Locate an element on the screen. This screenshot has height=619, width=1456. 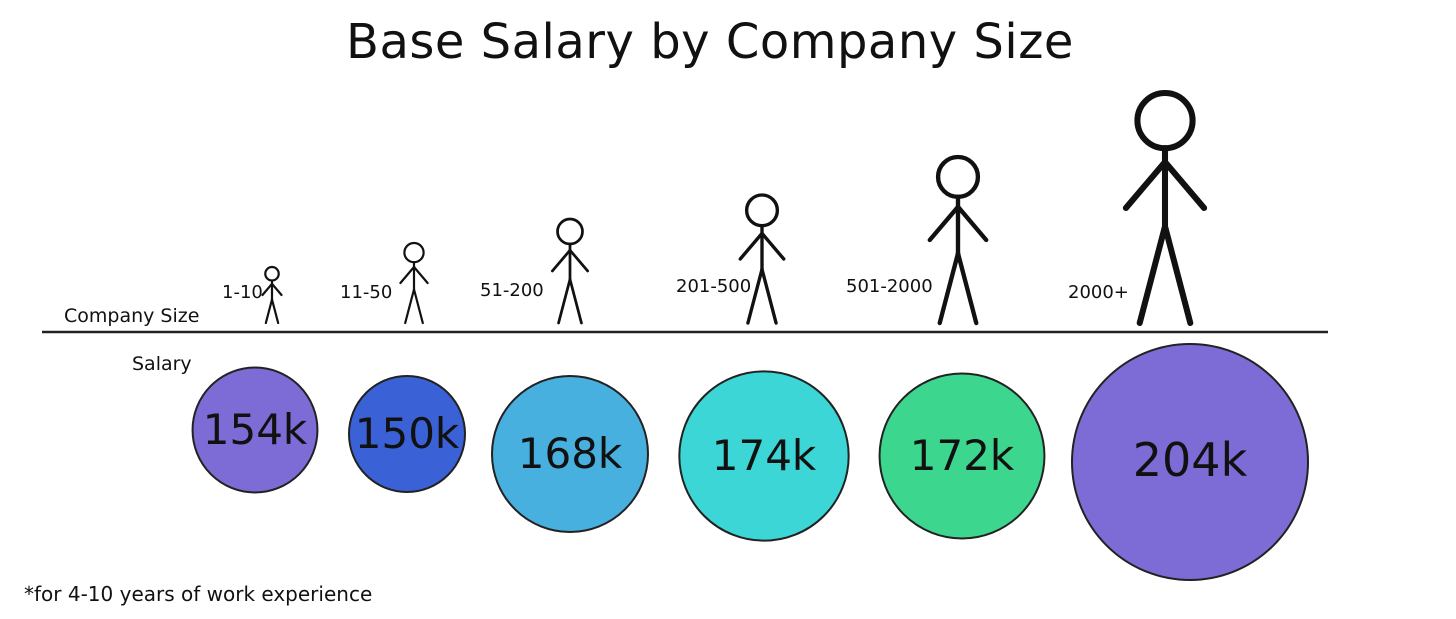
salary-value-label: 154k is located at coordinates (255, 429).